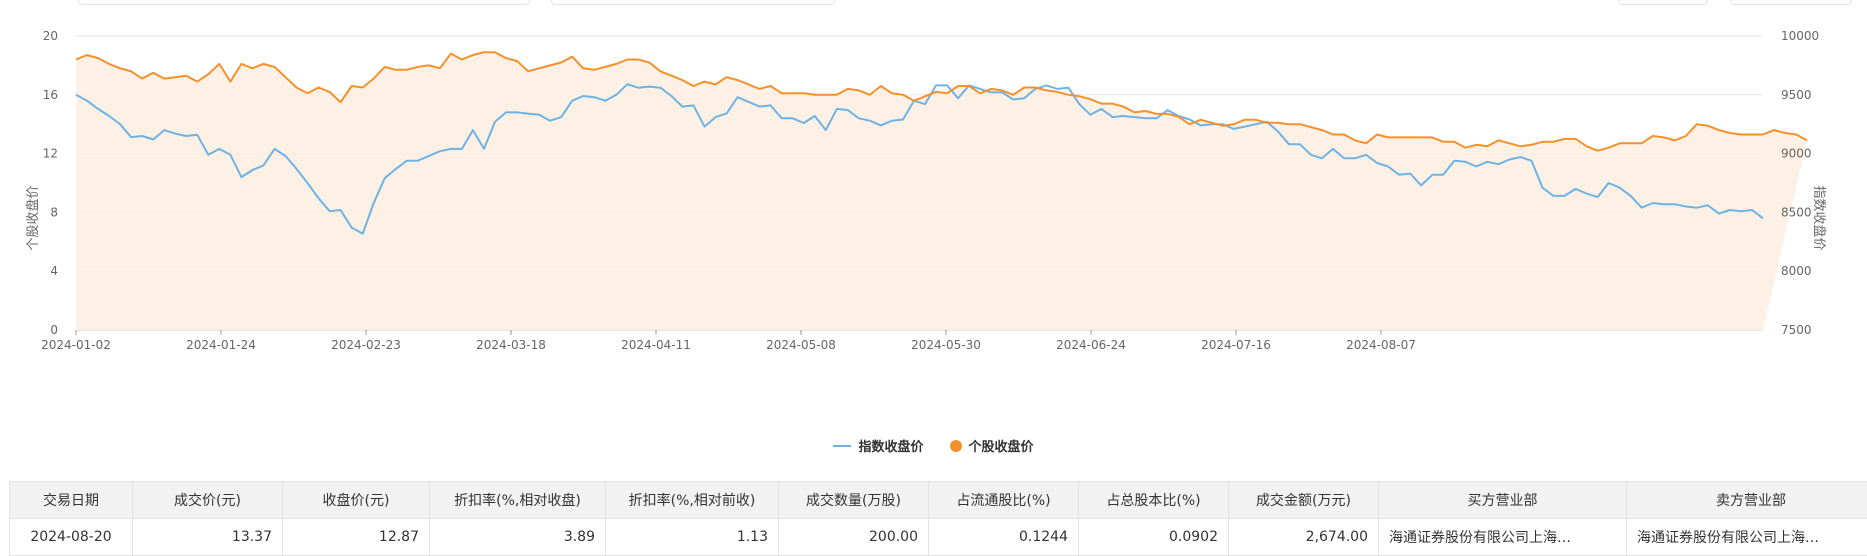  Describe the element at coordinates (1236, 345) in the screenshot. I see `x-tick-label: 2024-07-16` at that location.